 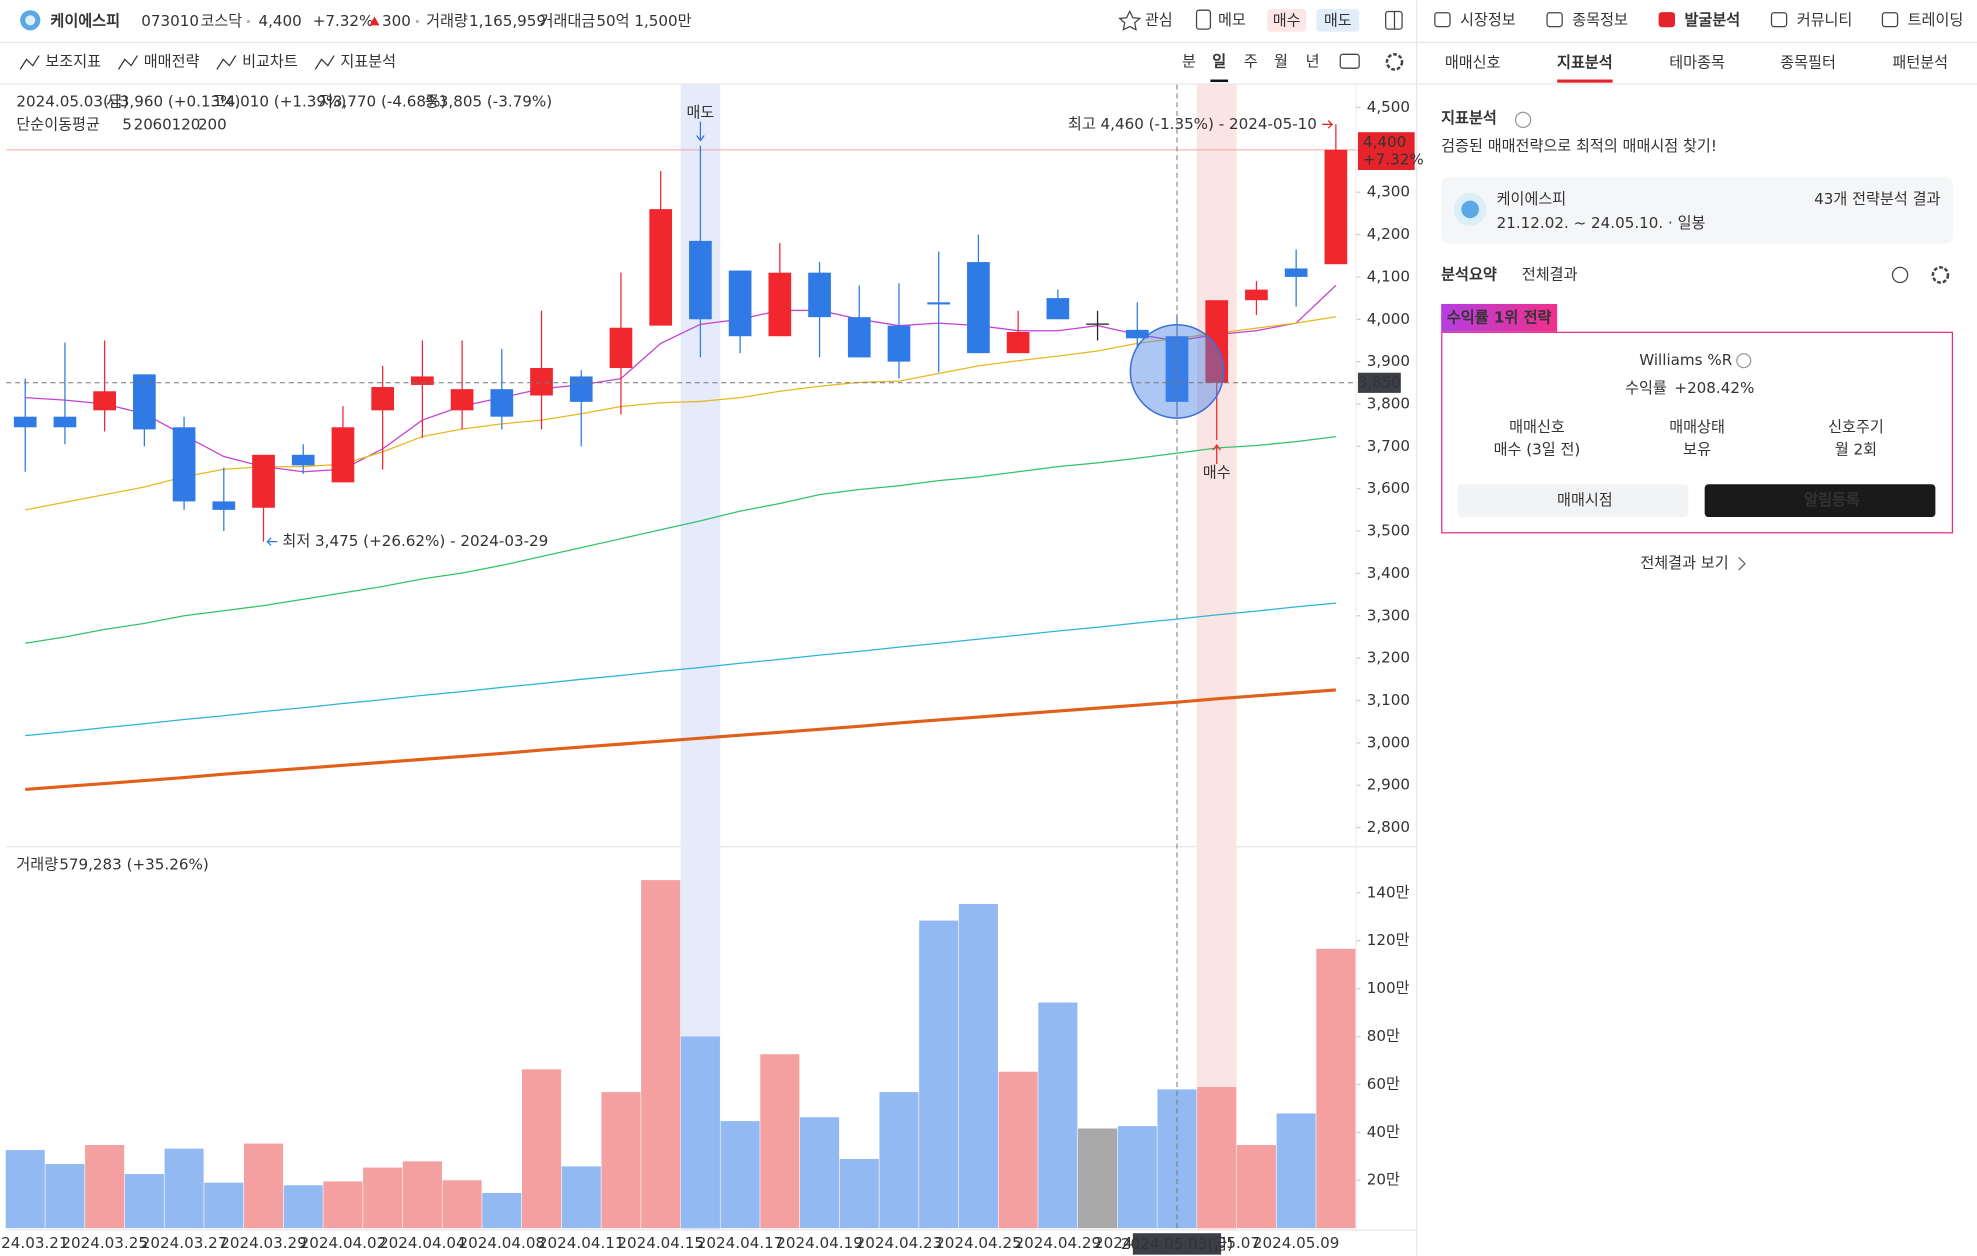 I want to click on card-count: 43개 전략분석 결과, so click(x=1877, y=199).